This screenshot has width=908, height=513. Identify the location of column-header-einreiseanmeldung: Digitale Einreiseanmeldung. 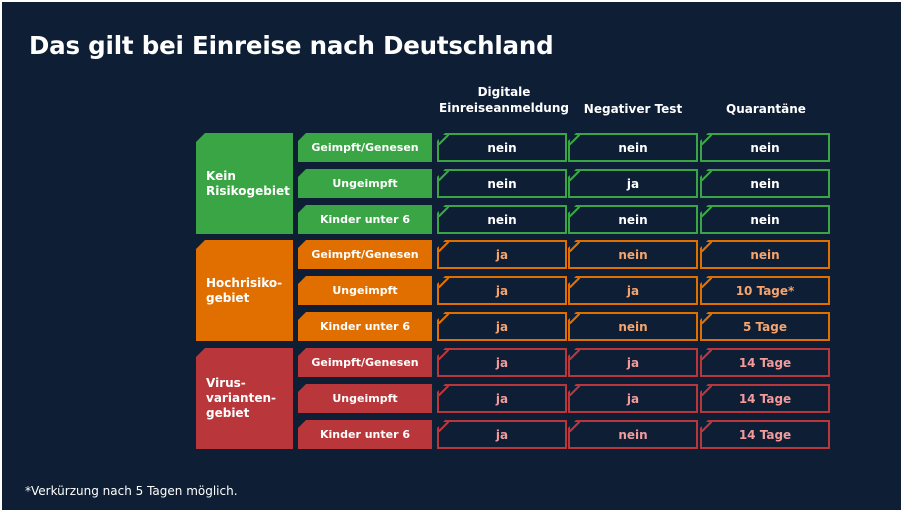
(504, 100).